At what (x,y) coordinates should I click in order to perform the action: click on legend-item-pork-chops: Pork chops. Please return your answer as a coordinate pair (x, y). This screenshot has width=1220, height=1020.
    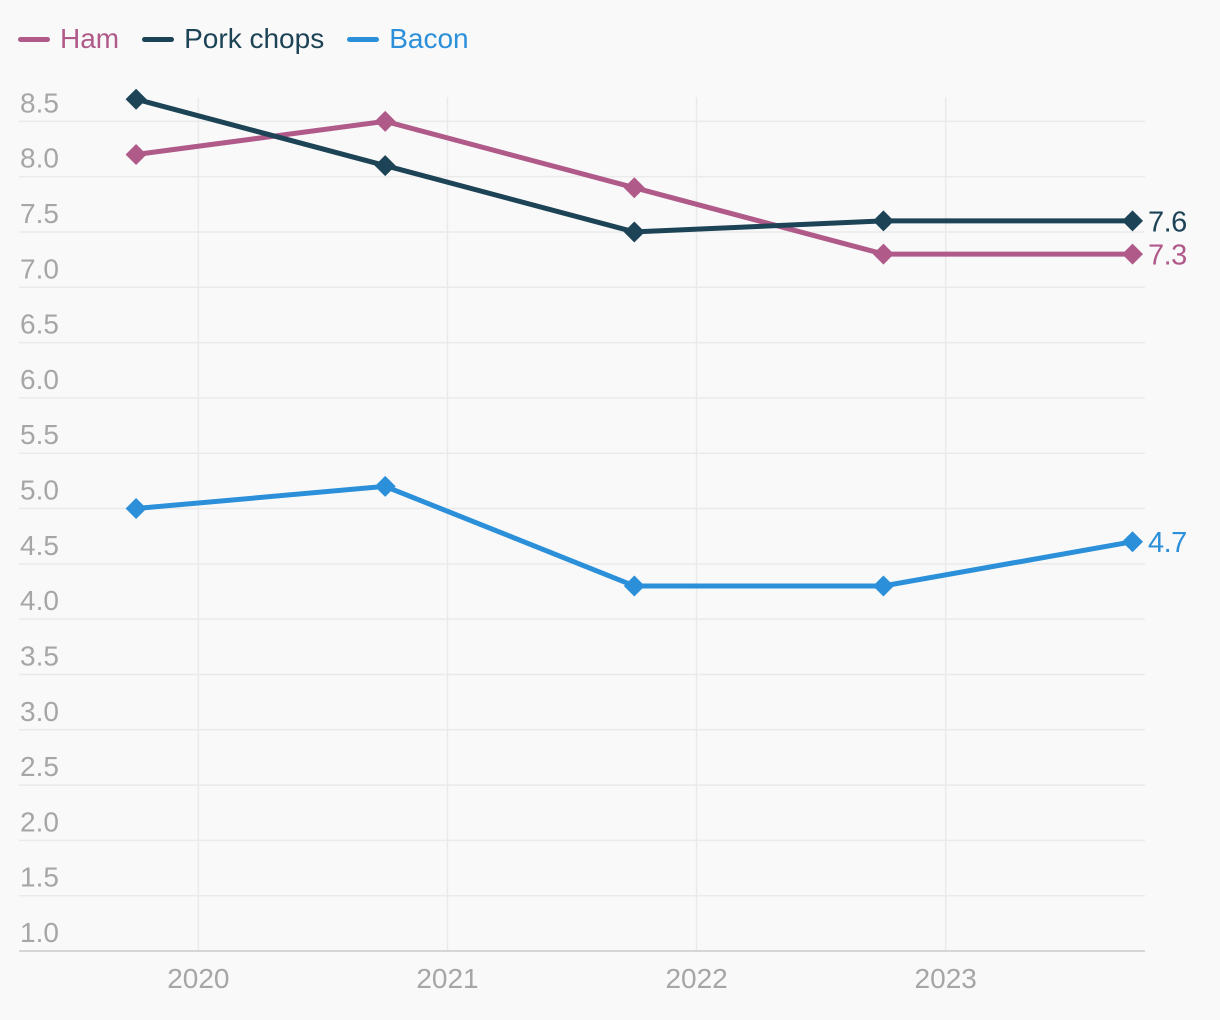
    Looking at the image, I should click on (233, 39).